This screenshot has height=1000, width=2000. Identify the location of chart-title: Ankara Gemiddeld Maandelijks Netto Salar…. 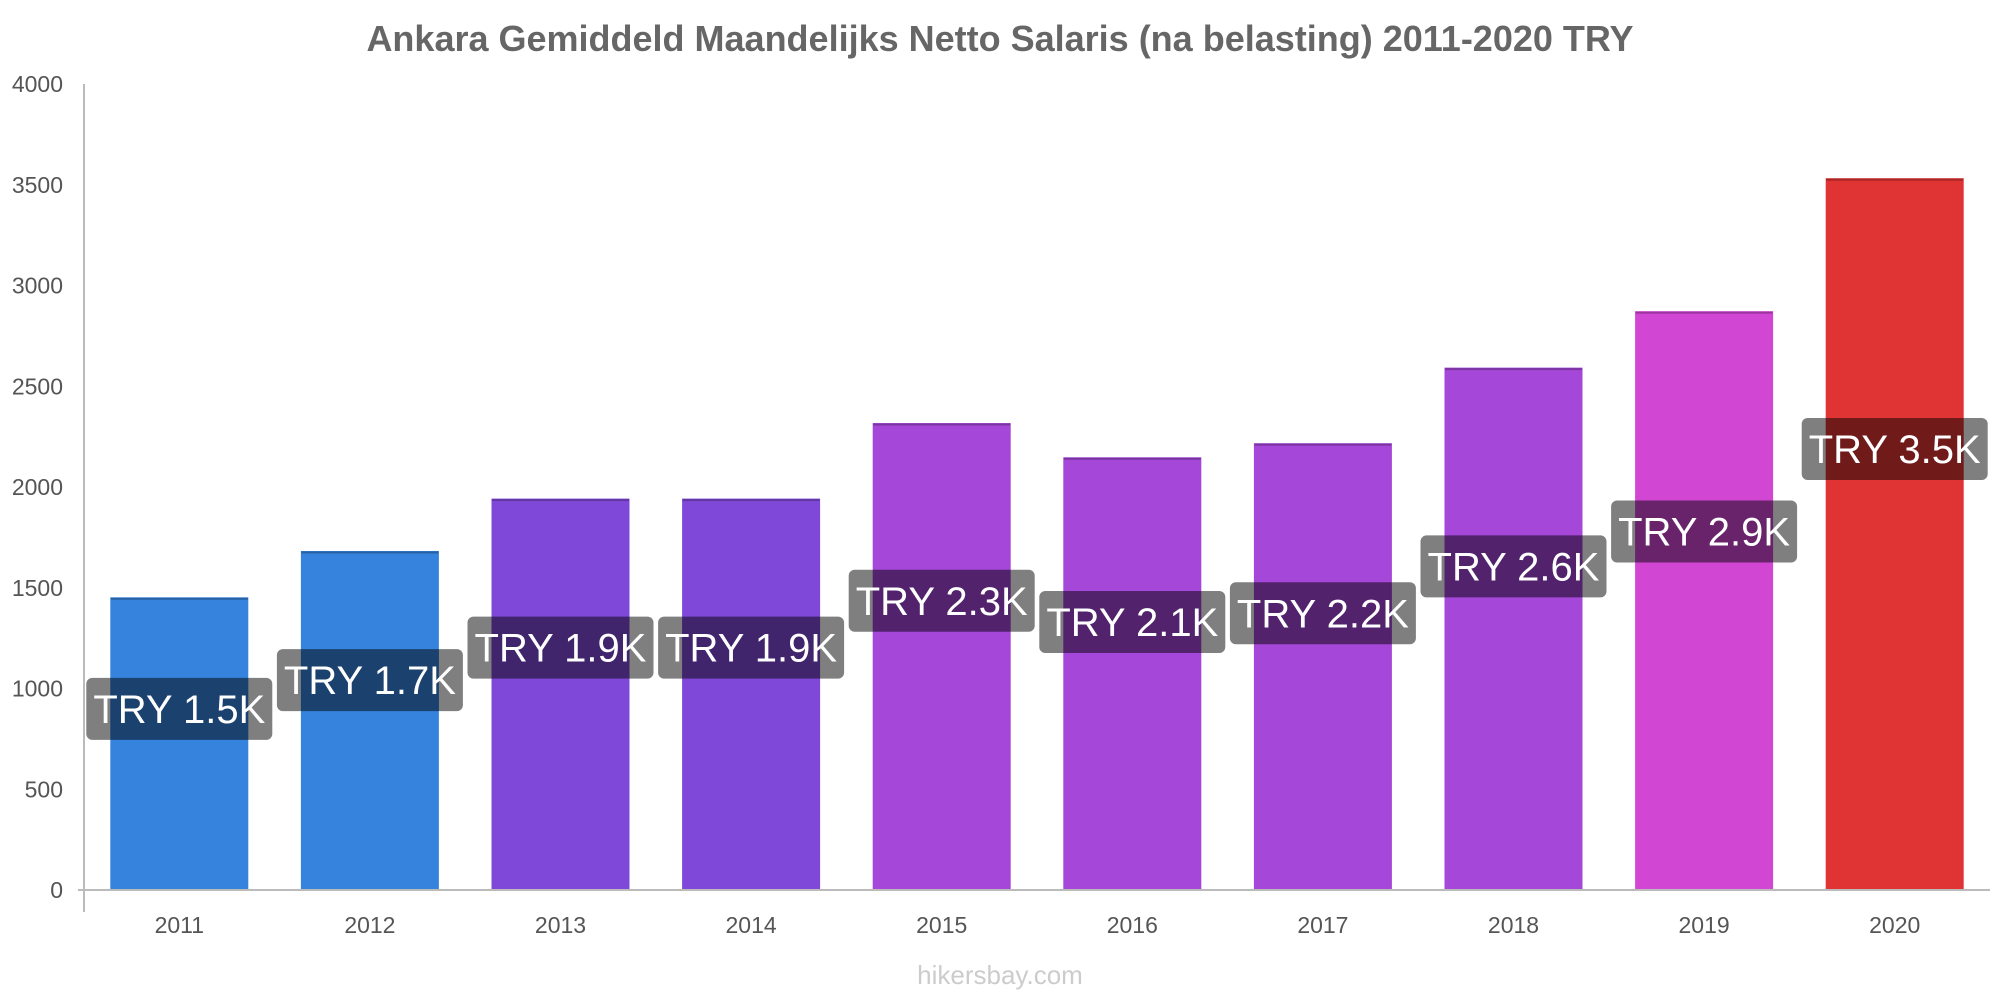
(1000, 38).